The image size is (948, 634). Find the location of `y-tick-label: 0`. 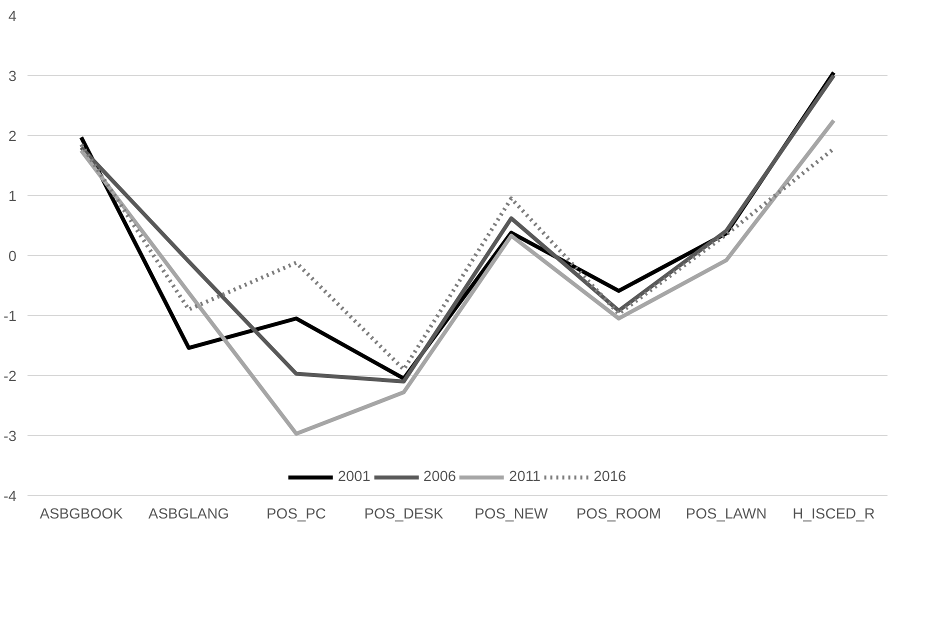

y-tick-label: 0 is located at coordinates (12, 257).